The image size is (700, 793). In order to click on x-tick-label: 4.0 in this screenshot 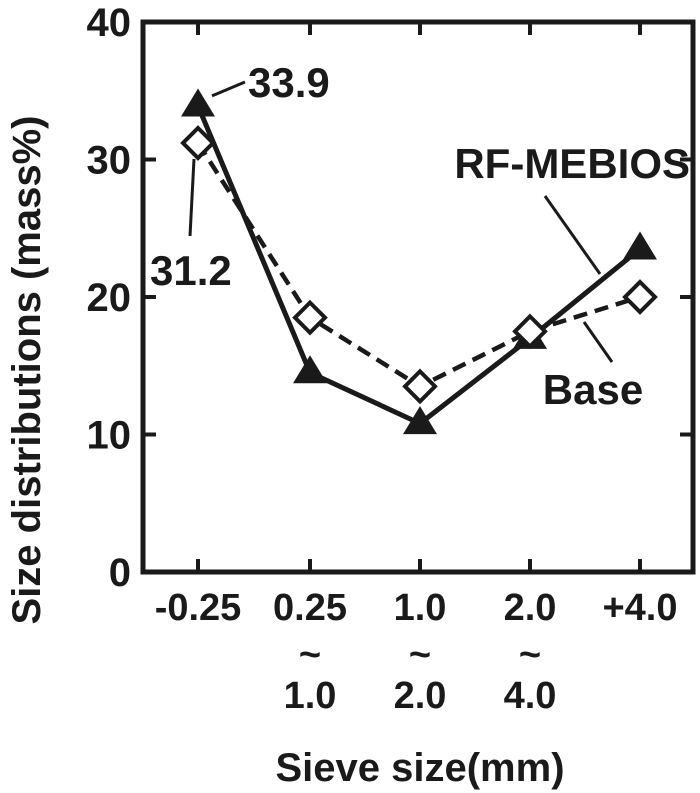, I will do `click(530, 696)`.